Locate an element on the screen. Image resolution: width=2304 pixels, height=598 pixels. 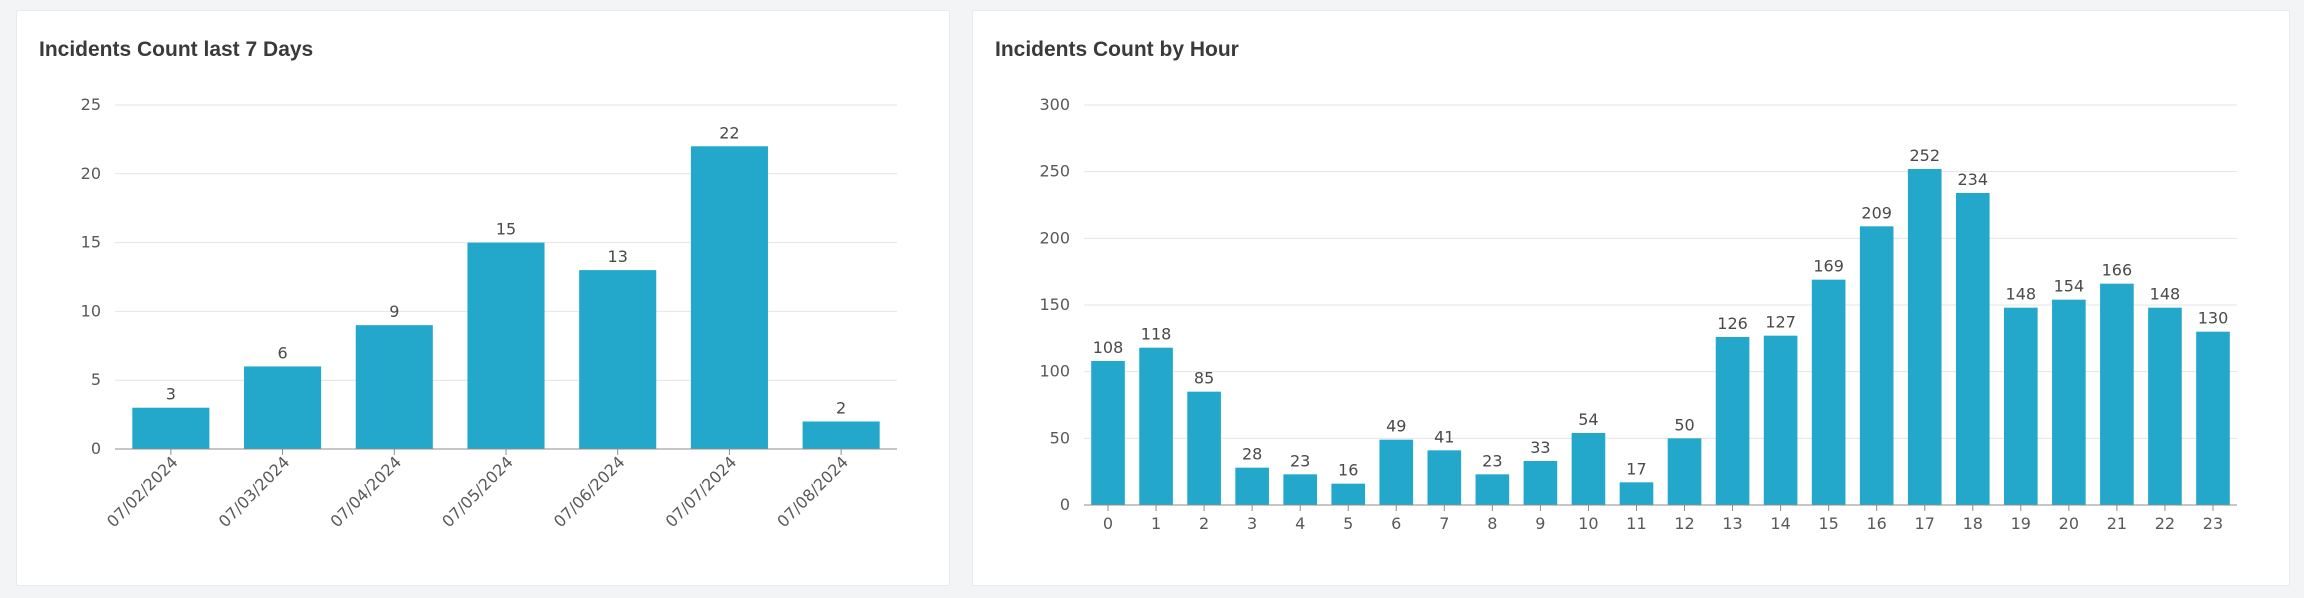
bar-value-label: 126 is located at coordinates (1732, 323).